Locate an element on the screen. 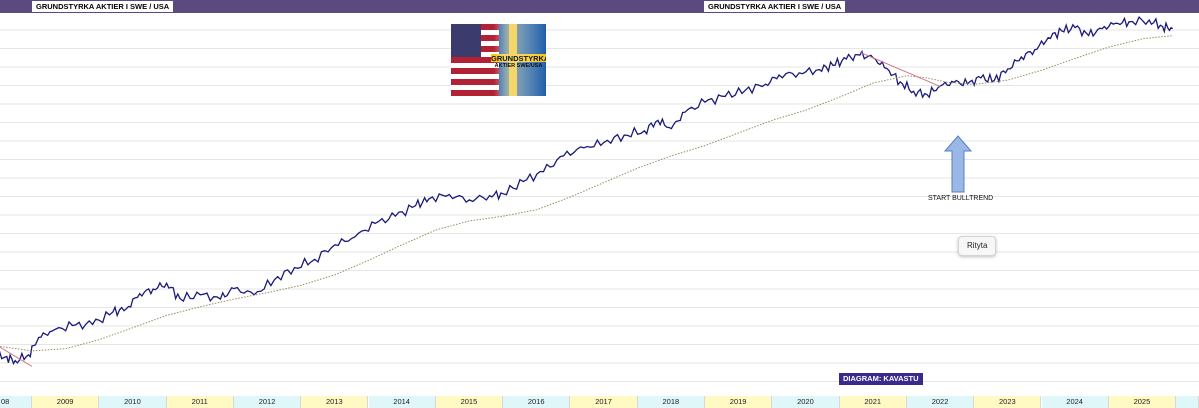 The image size is (1199, 408). flag-emblem is located at coordinates (498, 60).